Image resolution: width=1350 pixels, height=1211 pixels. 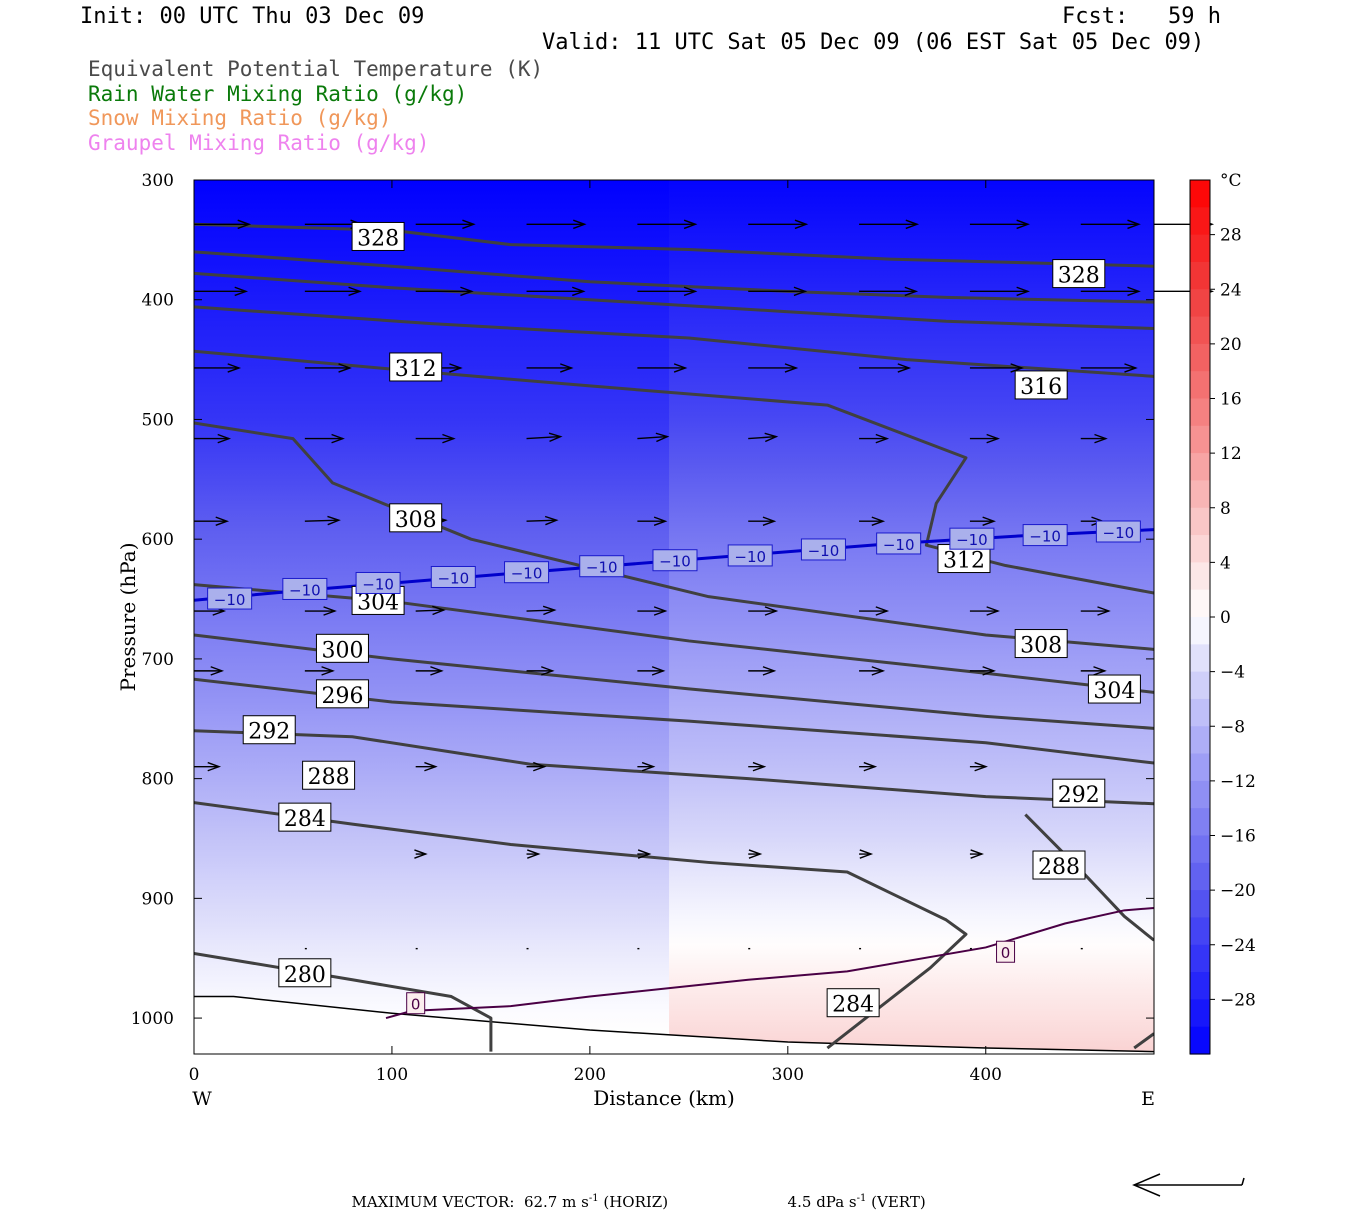 What do you see at coordinates (1222, 613) in the screenshot?
I see `colorbar: 28 24 20 16 12 8 4 0 −4 −8 −12 −16 −20 −24 −28 °C` at bounding box center [1222, 613].